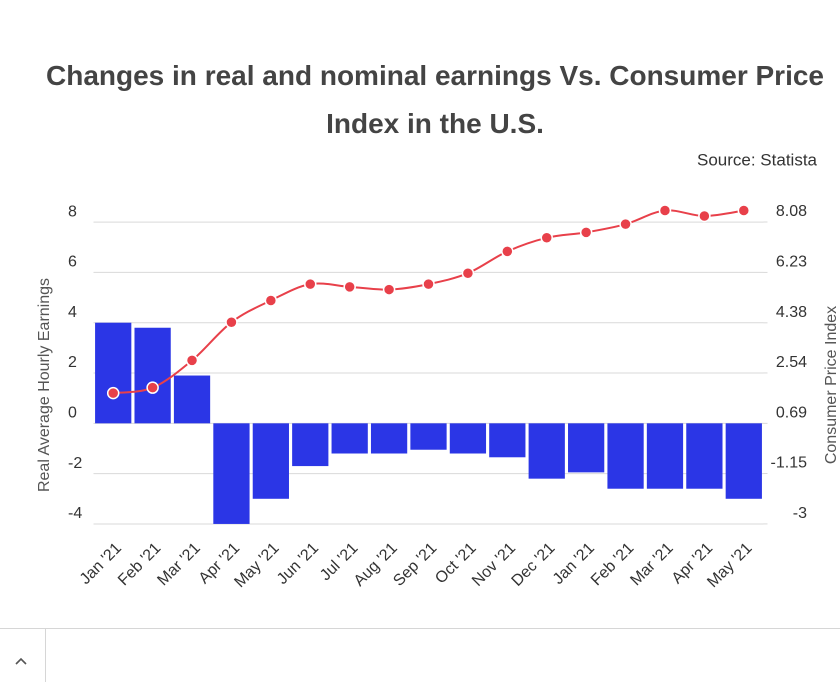 The height and width of the screenshot is (682, 840). I want to click on y2-tick-label: 4.38, so click(791, 312).